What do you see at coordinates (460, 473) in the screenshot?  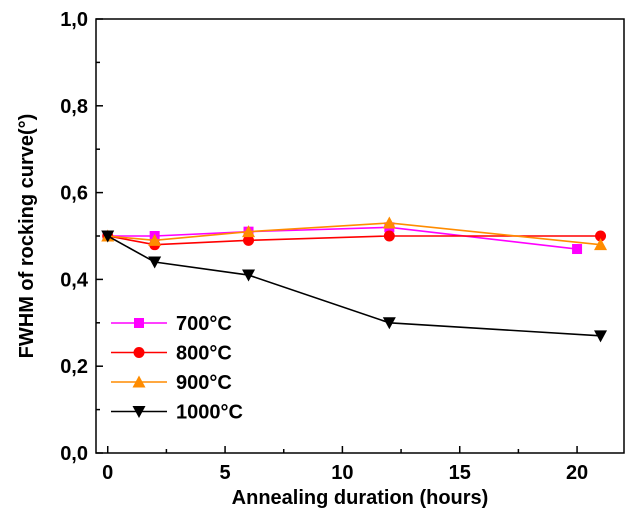 I see `x-tick-label: 15` at bounding box center [460, 473].